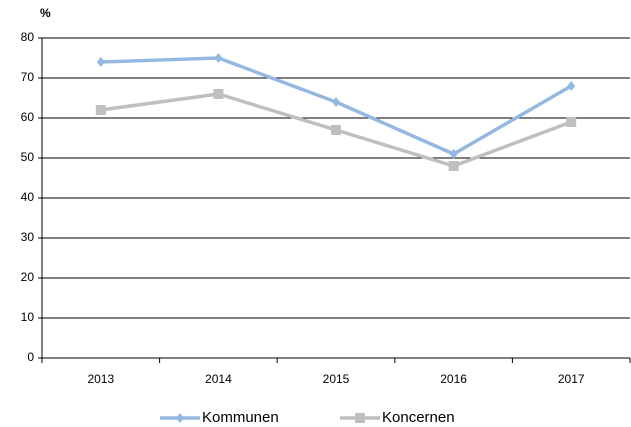 This screenshot has width=631, height=427. What do you see at coordinates (28, 157) in the screenshot?
I see `y-tick-label: 50` at bounding box center [28, 157].